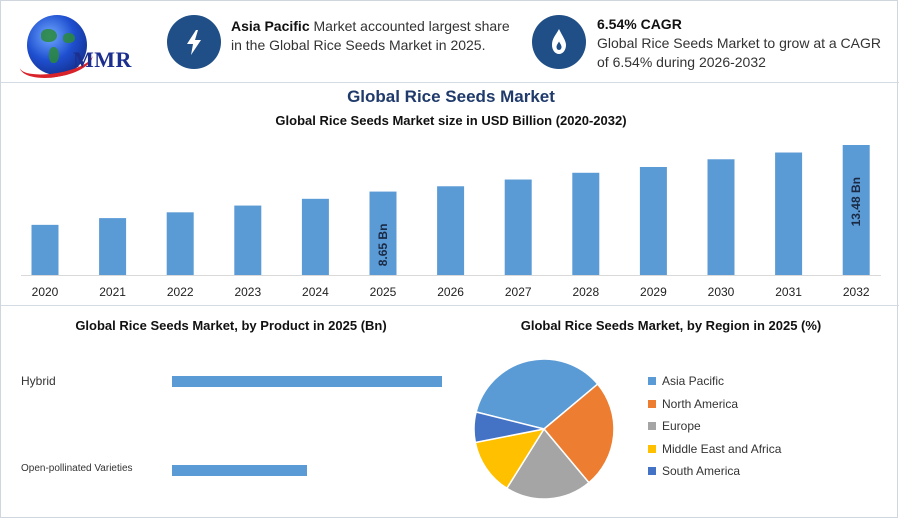 The width and height of the screenshot is (900, 521). I want to click on year-label-2020: 2020, so click(45, 292).